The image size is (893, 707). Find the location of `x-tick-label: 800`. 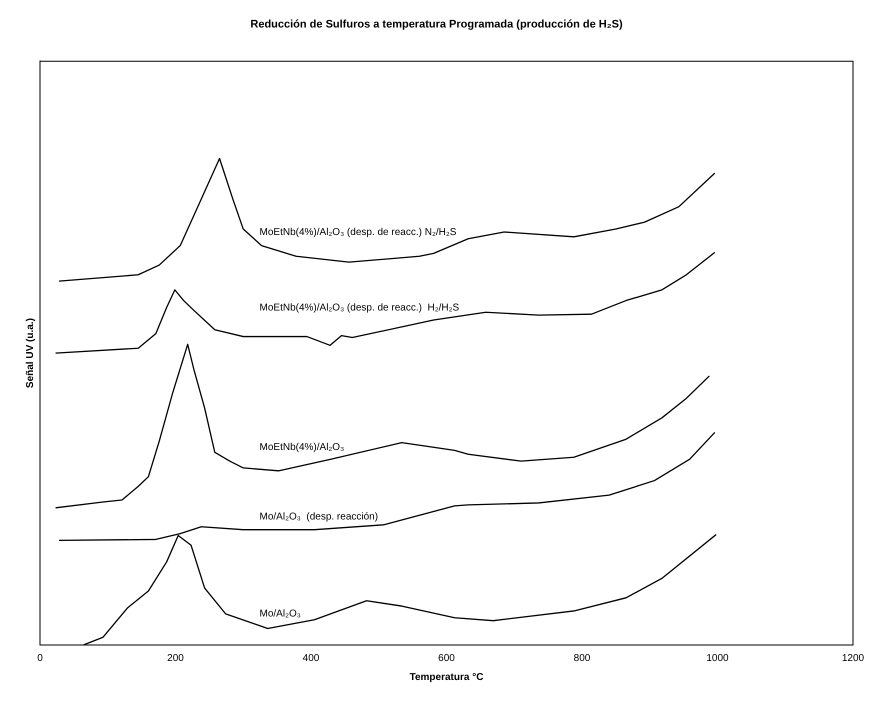

x-tick-label: 800 is located at coordinates (582, 658).